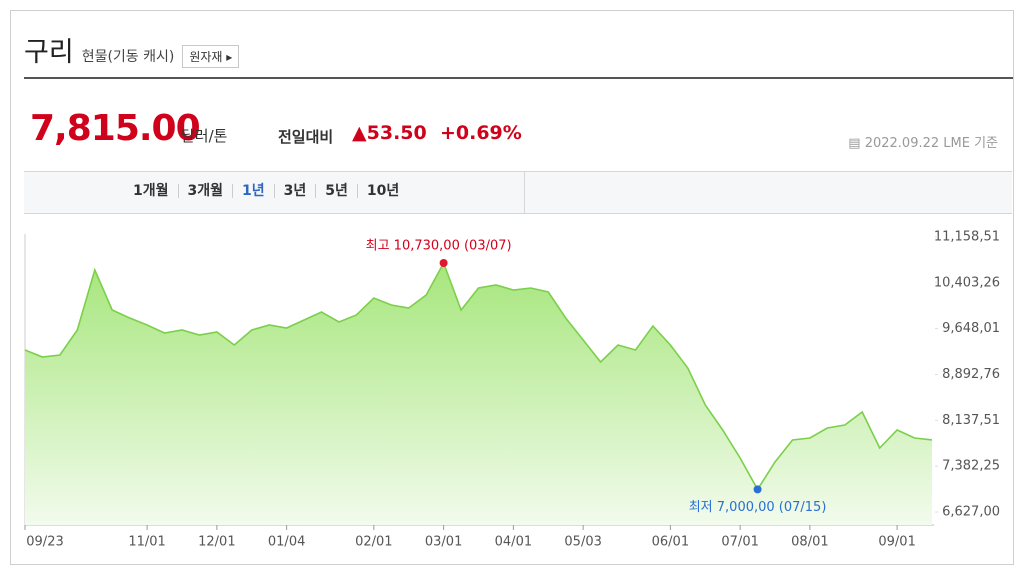 This screenshot has height=576, width=1024. What do you see at coordinates (896, 542) in the screenshot?
I see `x-tick-label: 09/01` at bounding box center [896, 542].